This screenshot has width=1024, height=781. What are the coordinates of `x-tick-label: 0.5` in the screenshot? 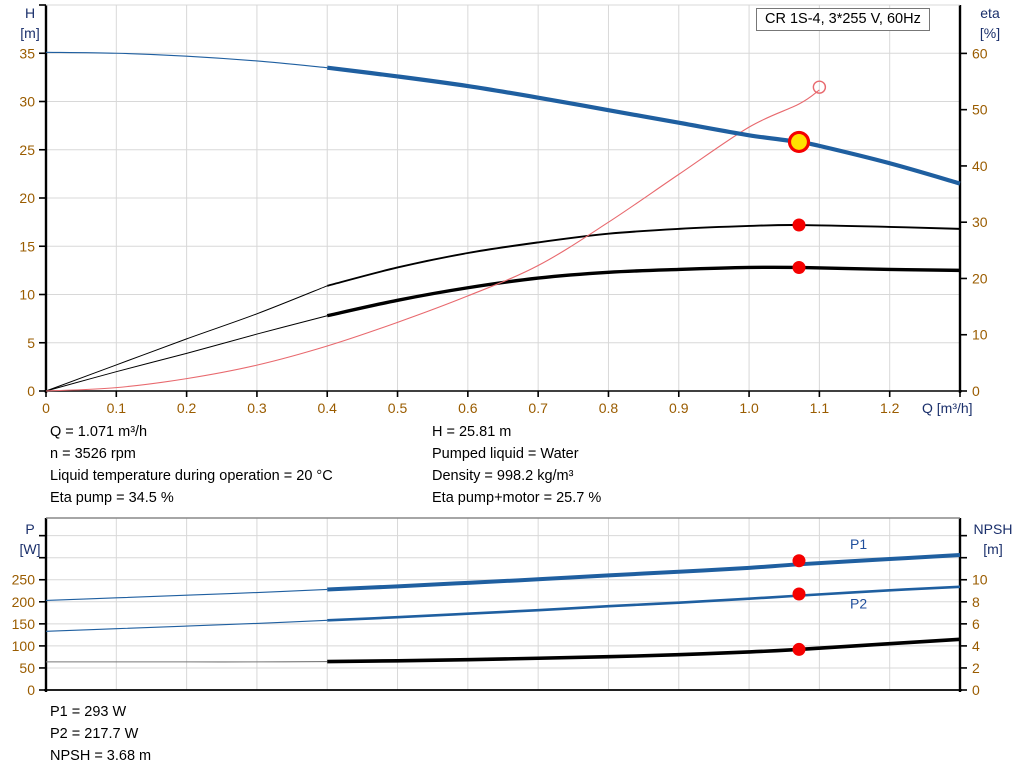 It's located at (398, 408).